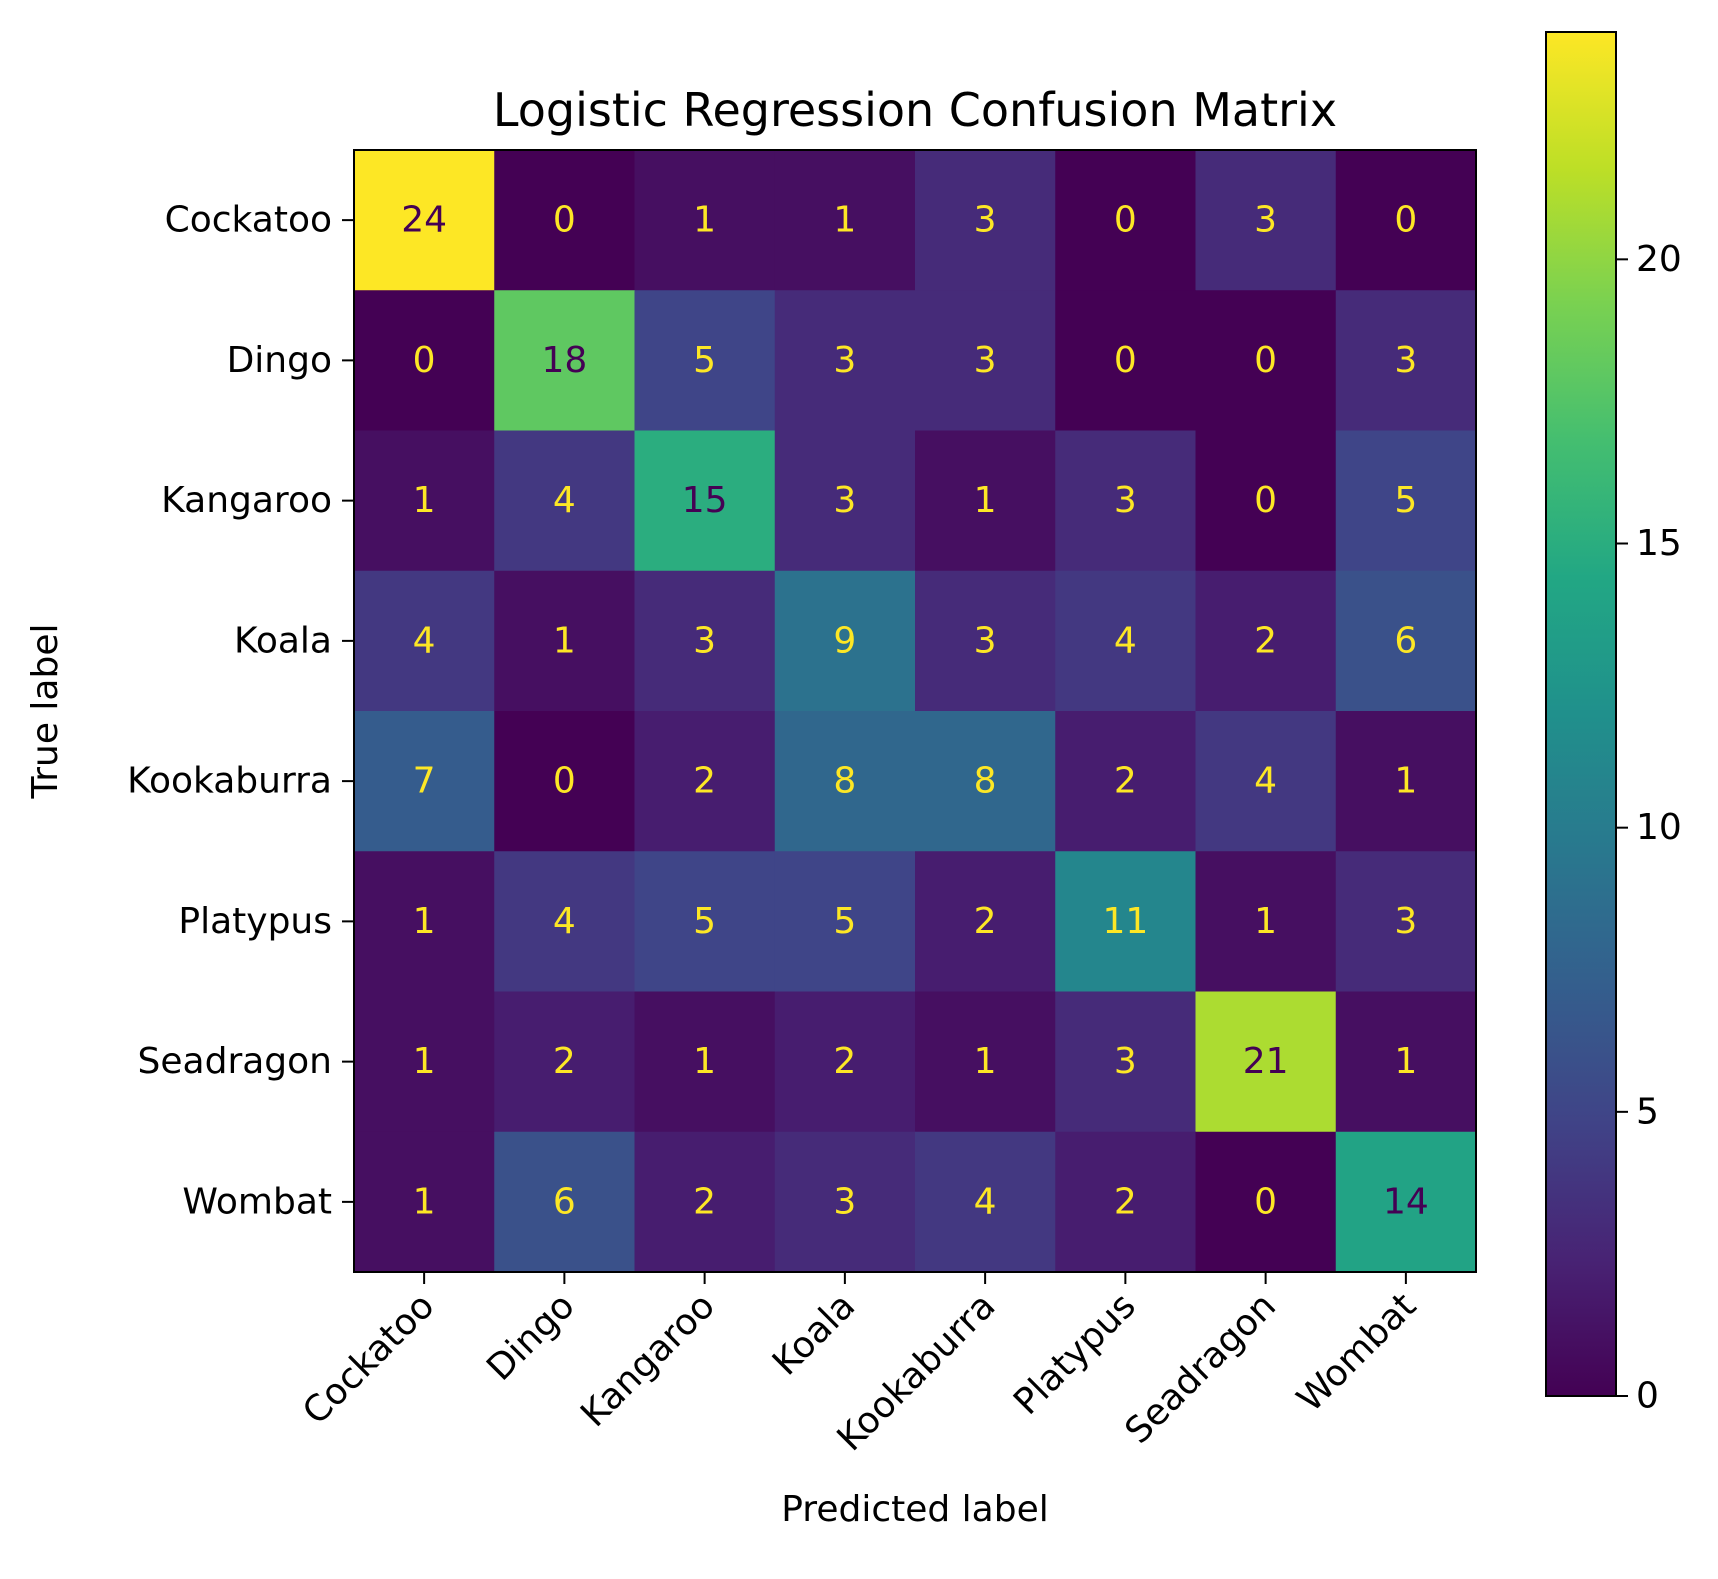 Image resolution: width=1718 pixels, height=1579 pixels. What do you see at coordinates (844, 640) in the screenshot?
I see `cell-value-label: 9` at bounding box center [844, 640].